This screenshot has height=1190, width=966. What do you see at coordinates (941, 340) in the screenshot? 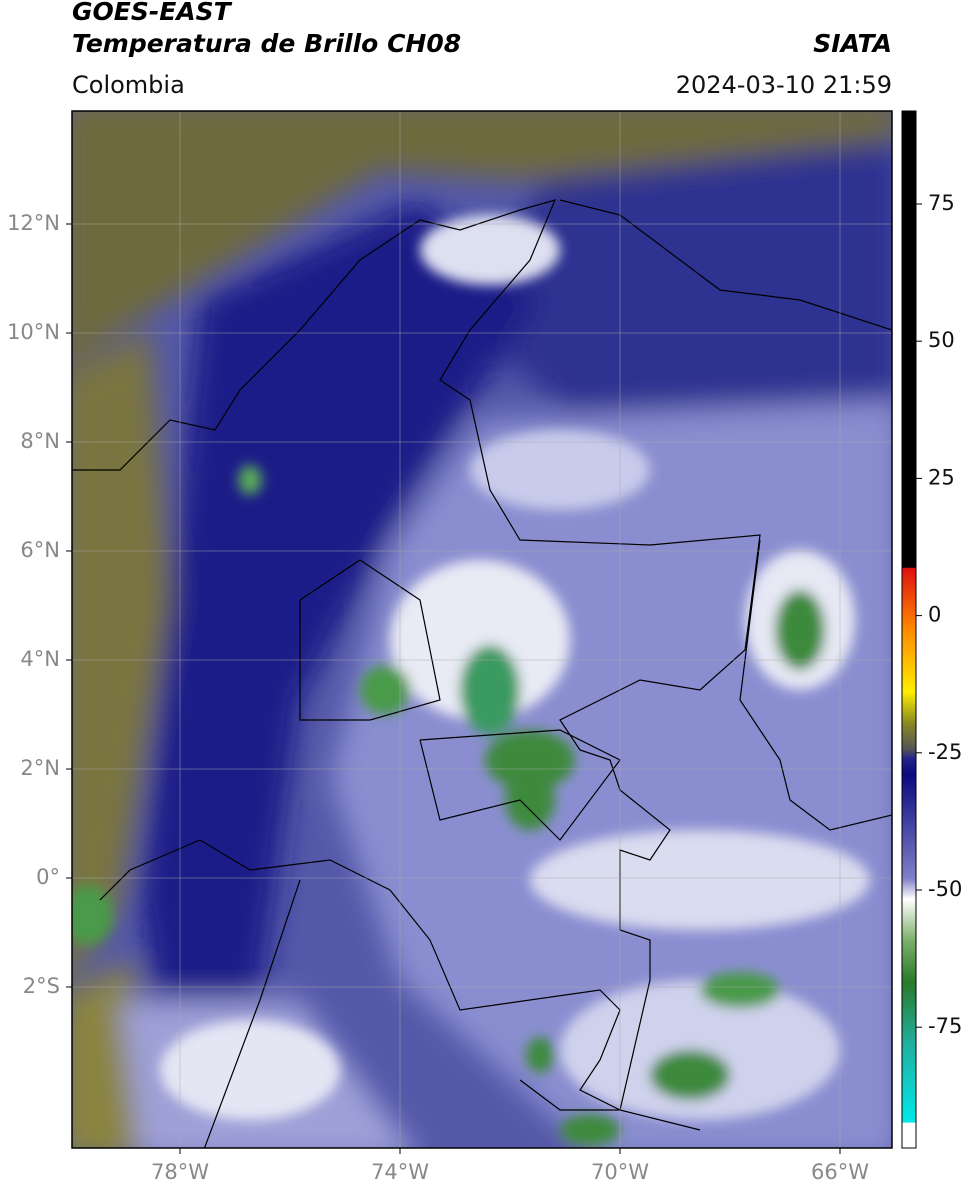
I see `colorbar-label: 50` at bounding box center [941, 340].